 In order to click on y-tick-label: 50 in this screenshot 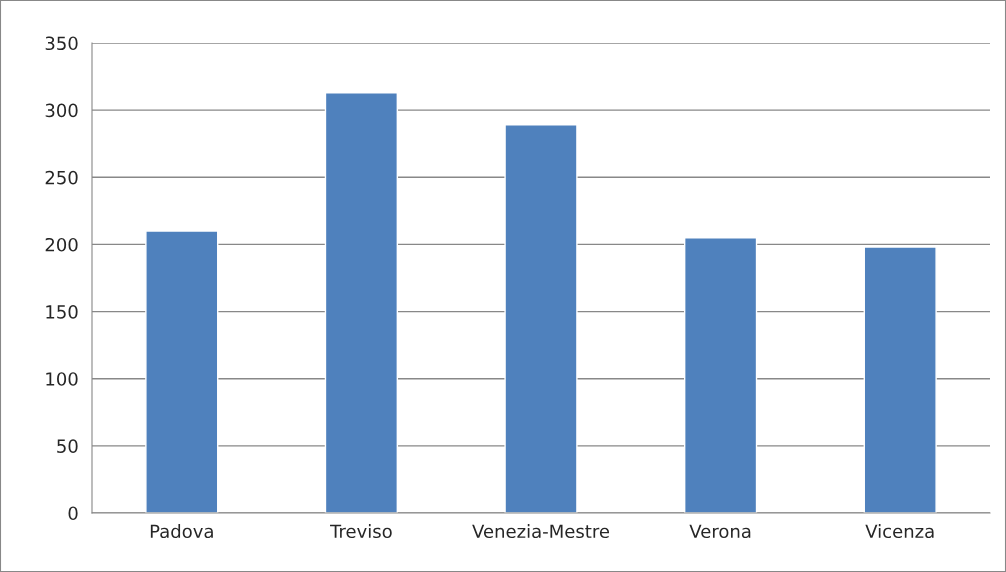, I will do `click(67, 446)`.